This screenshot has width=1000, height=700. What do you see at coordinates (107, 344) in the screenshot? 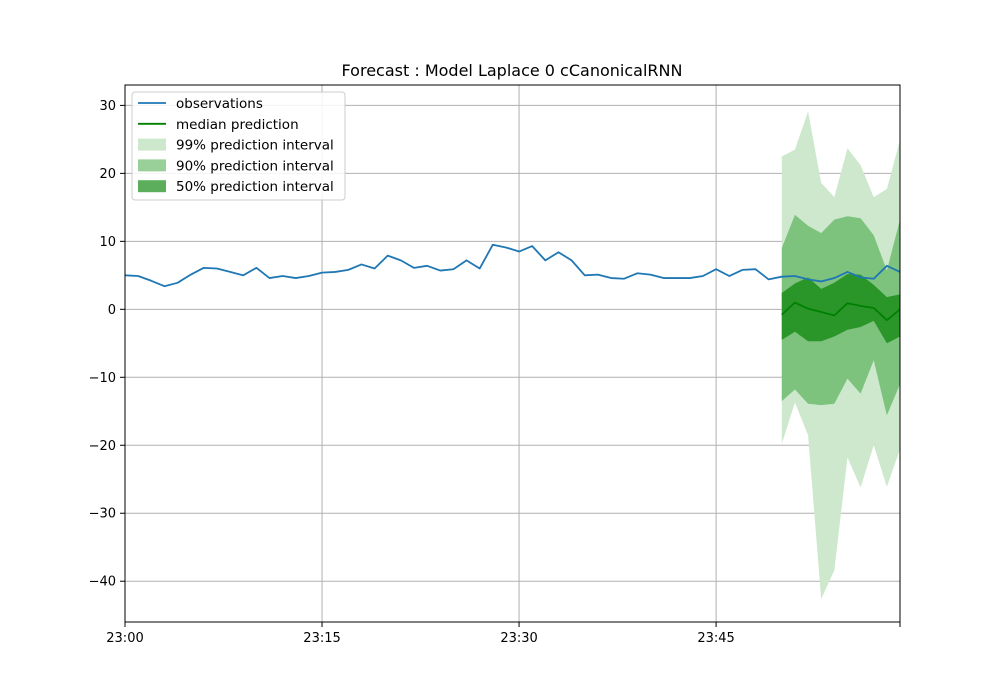
I see `y-axis: 30 20 10 0 −10 −20 −30 −40` at bounding box center [107, 344].